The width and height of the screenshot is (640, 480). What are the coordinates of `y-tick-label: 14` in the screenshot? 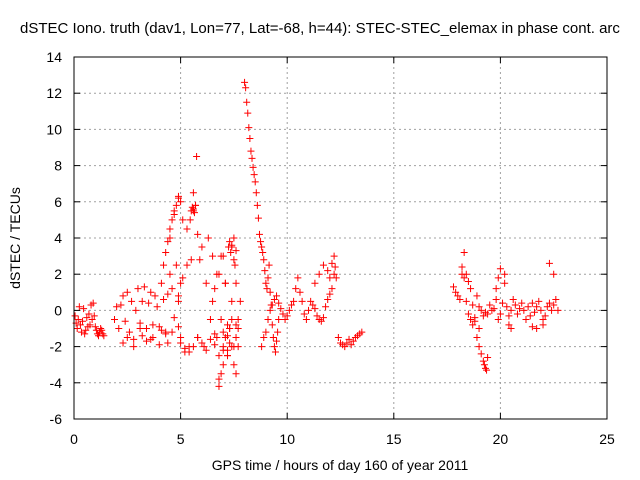 It's located at (54, 57).